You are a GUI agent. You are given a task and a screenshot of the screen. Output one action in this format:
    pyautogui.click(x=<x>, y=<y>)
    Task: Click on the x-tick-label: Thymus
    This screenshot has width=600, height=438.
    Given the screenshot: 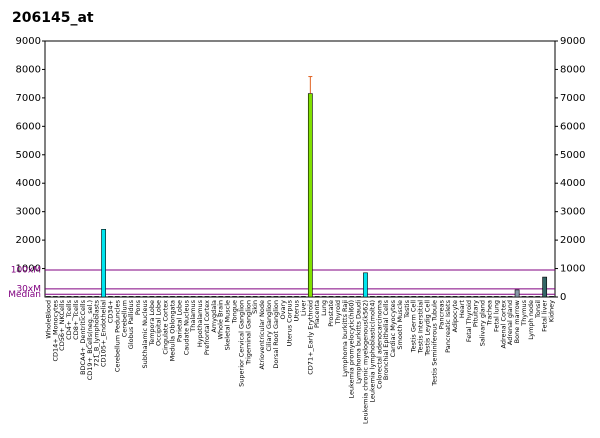 What is the action you would take?
    pyautogui.click(x=524, y=312)
    